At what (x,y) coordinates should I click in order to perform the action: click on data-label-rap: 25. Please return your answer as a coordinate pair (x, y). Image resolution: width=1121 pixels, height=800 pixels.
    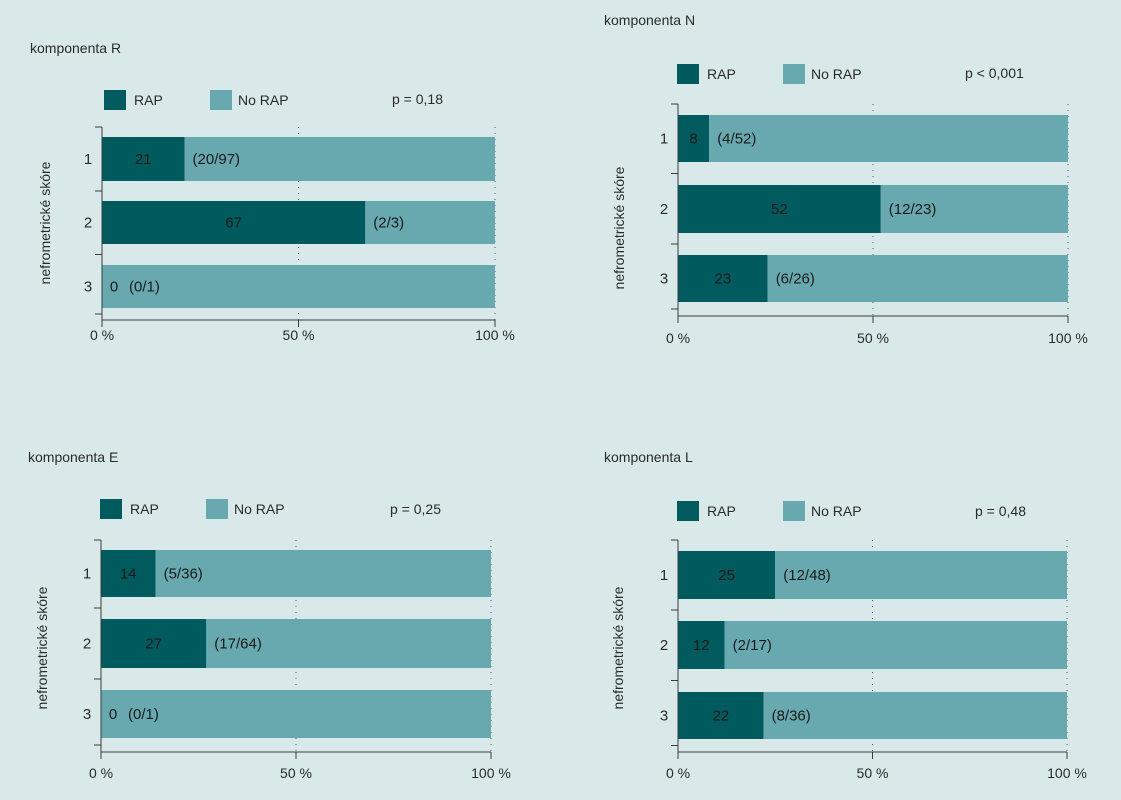
    Looking at the image, I should click on (726, 575).